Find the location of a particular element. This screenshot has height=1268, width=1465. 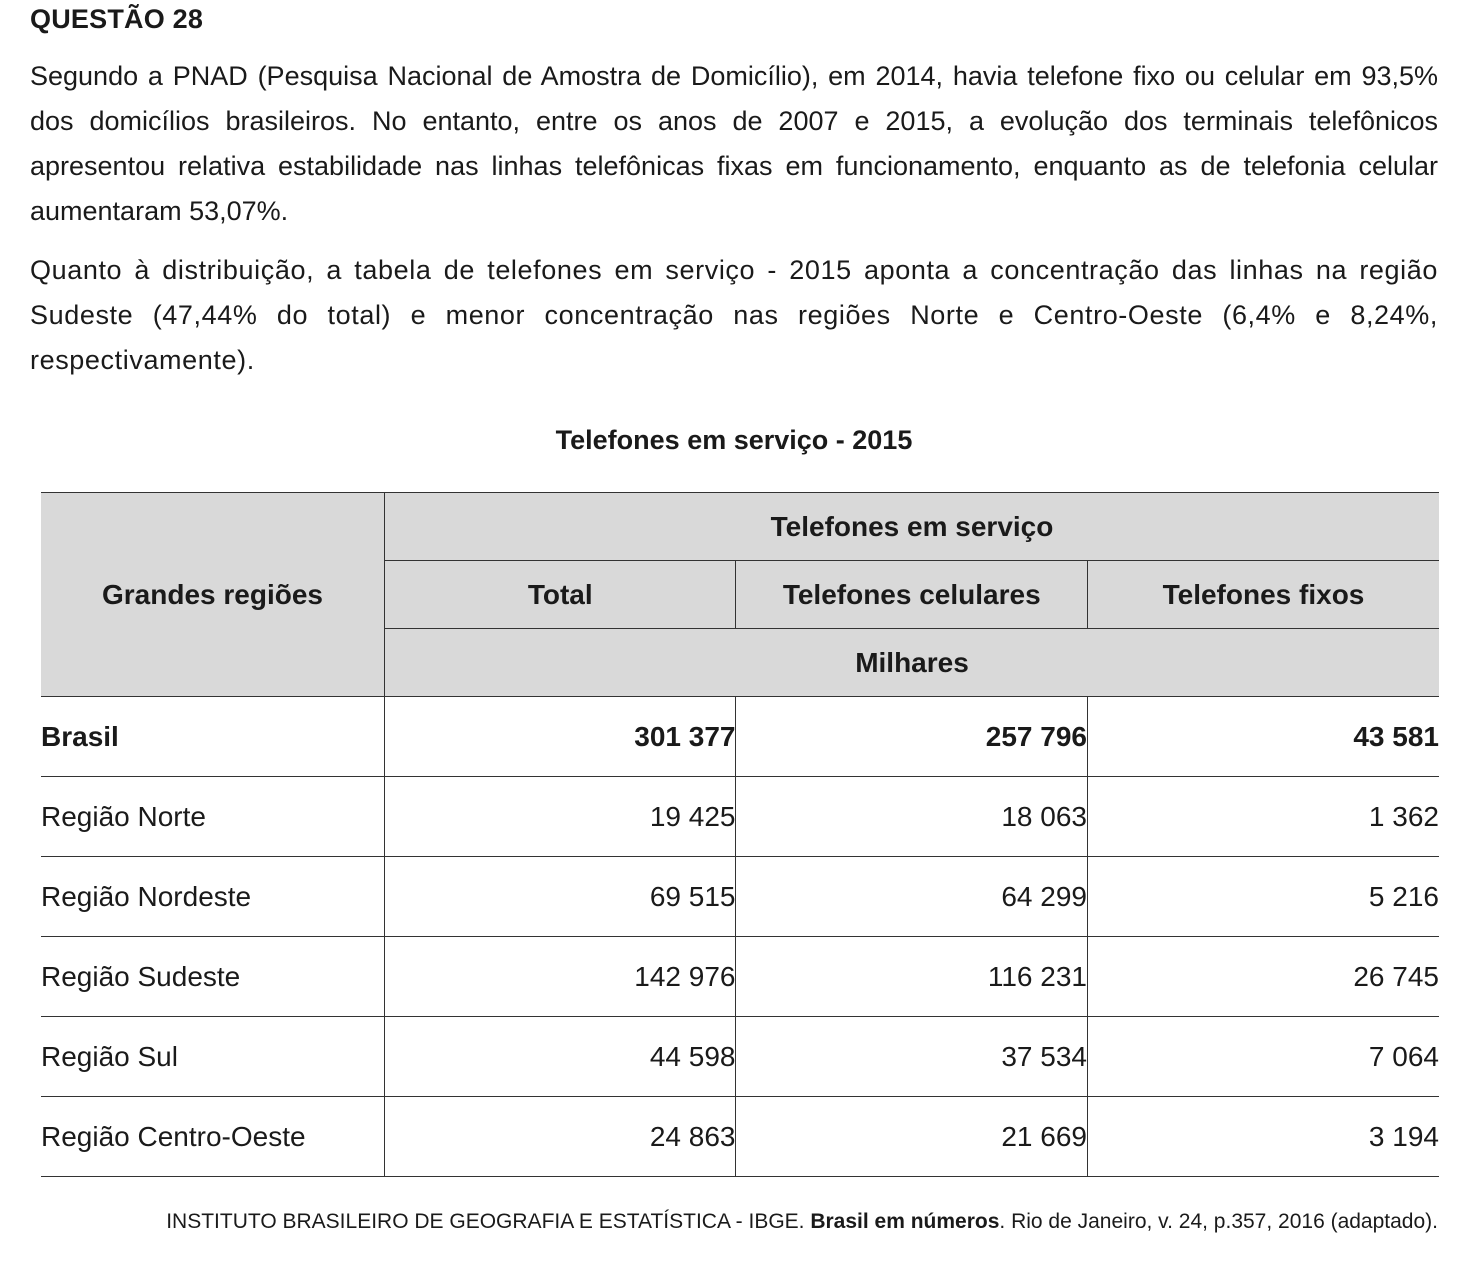

total-cell: 44 598 is located at coordinates (560, 1056).